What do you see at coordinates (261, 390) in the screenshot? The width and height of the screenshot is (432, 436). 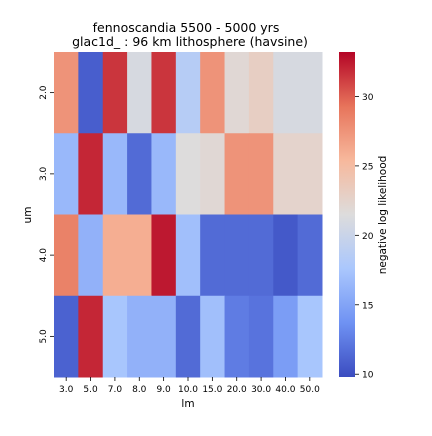 I see `x-tick-label: 30.0` at bounding box center [261, 390].